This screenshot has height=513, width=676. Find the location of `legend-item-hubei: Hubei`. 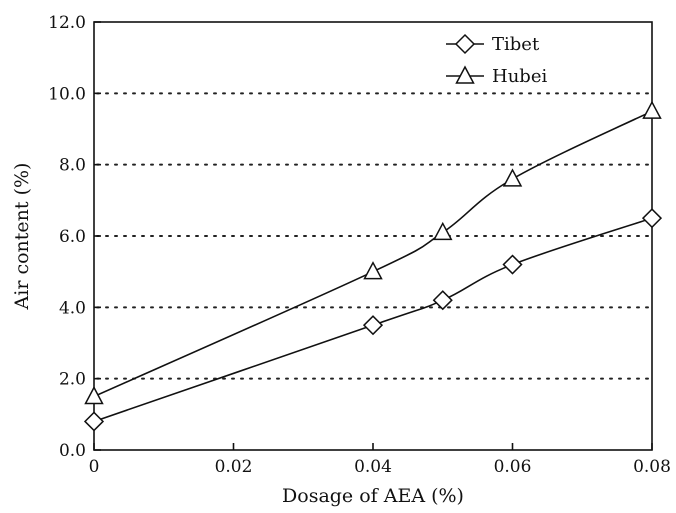

legend-item-hubei: Hubei is located at coordinates (496, 76).